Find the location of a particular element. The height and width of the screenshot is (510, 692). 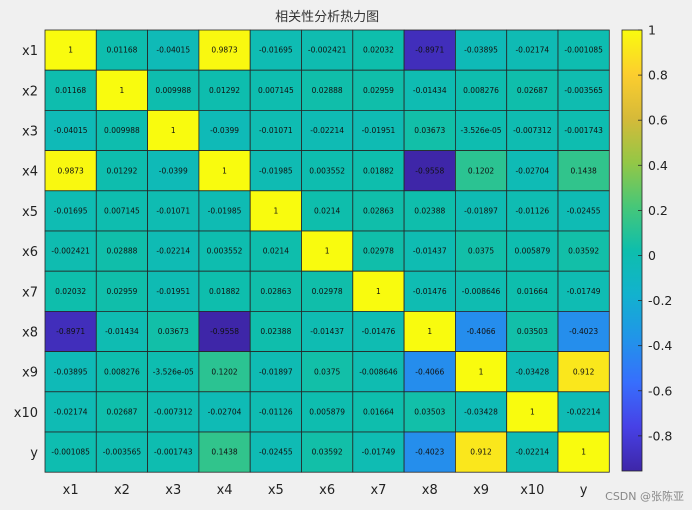

cell-value-label: -0.002421 is located at coordinates (327, 50).